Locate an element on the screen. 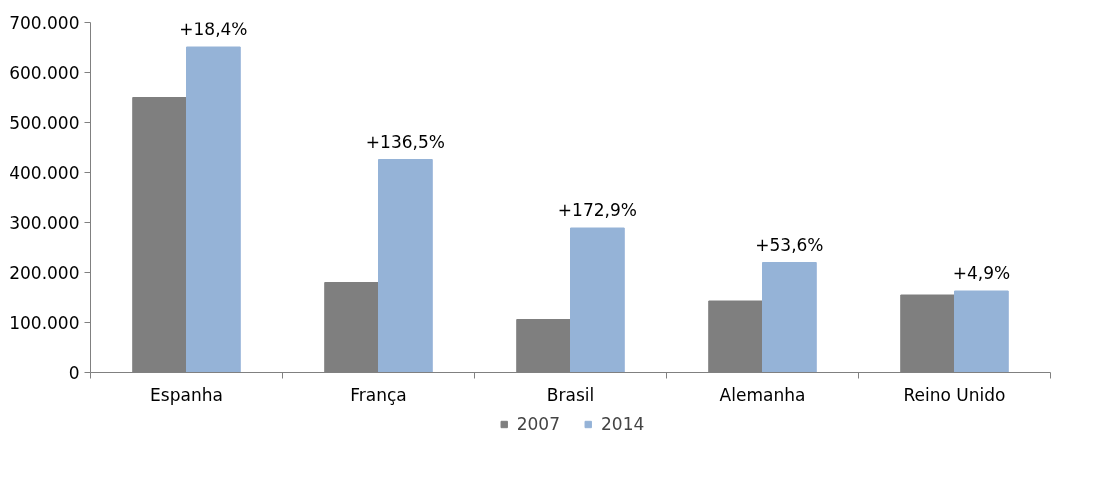 Image resolution: width=1104 pixels, height=488 pixels. y-tick-label: 300.000 is located at coordinates (44, 223).